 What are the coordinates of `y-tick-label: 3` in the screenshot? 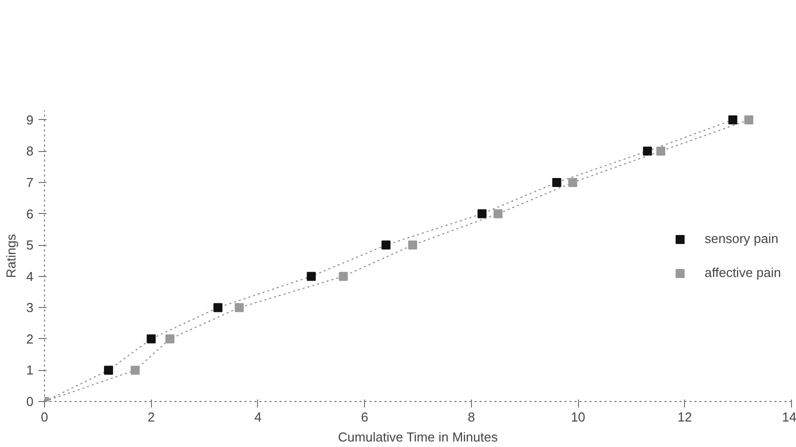 It's located at (30, 308).